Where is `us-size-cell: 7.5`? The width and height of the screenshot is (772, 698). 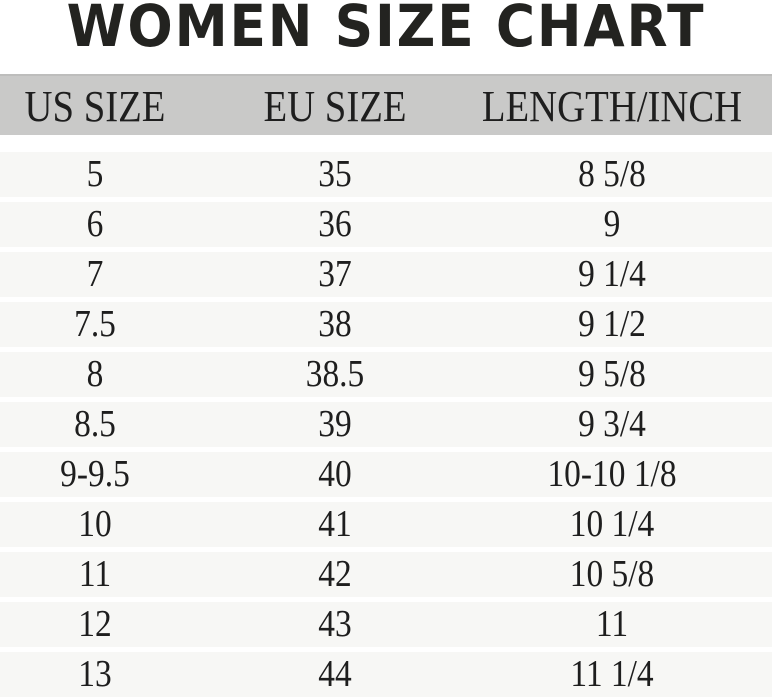 us-size-cell: 7.5 is located at coordinates (95, 324).